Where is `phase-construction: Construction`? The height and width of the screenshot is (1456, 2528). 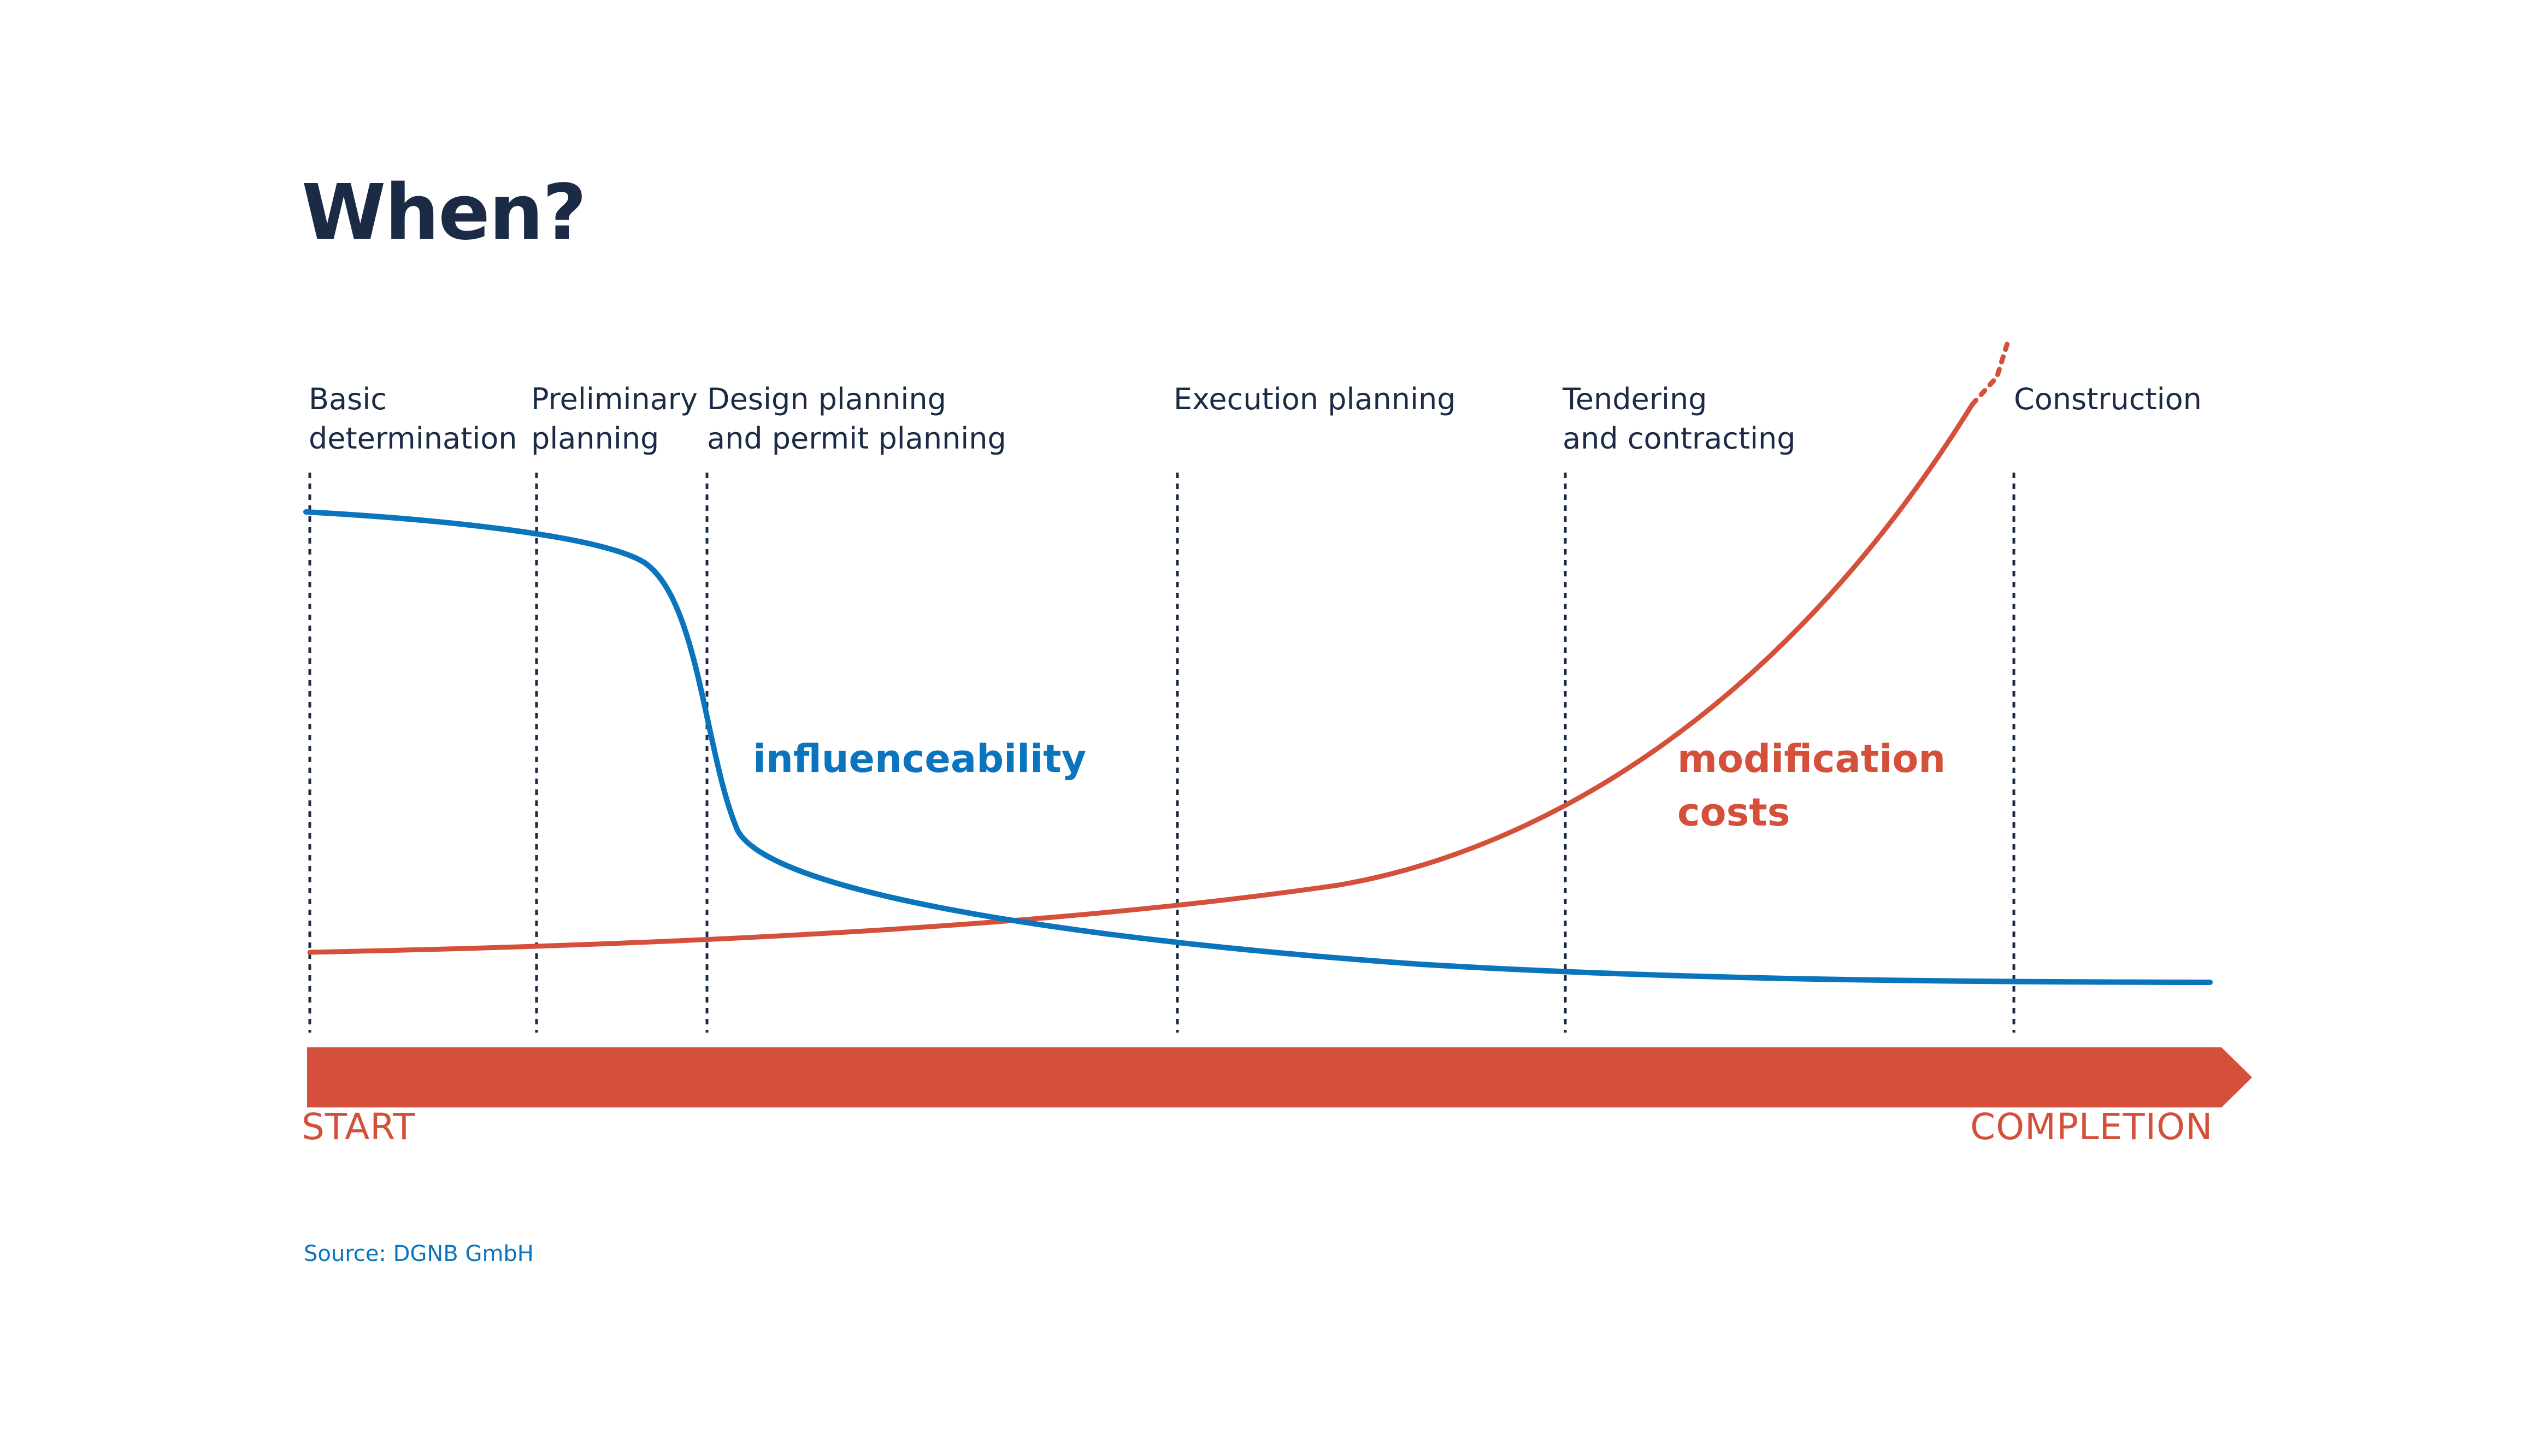 phase-construction: Construction is located at coordinates (2108, 399).